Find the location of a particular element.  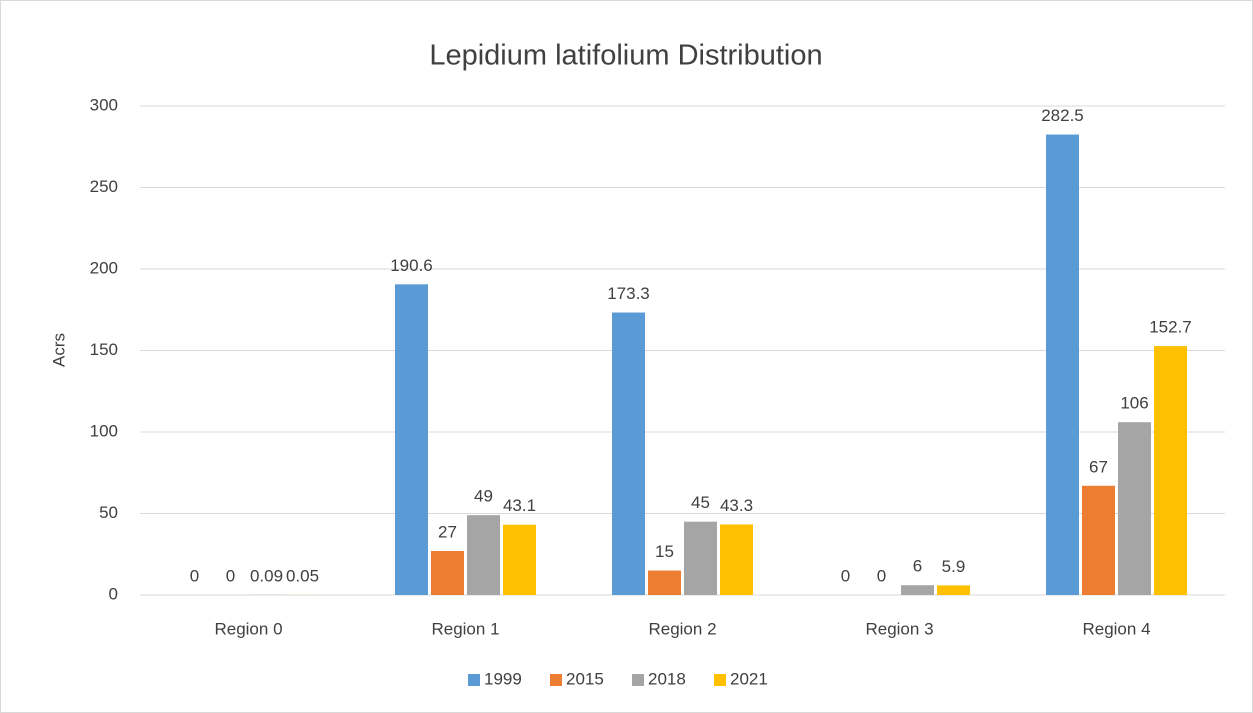

y-tick-label: 50 is located at coordinates (108, 512).